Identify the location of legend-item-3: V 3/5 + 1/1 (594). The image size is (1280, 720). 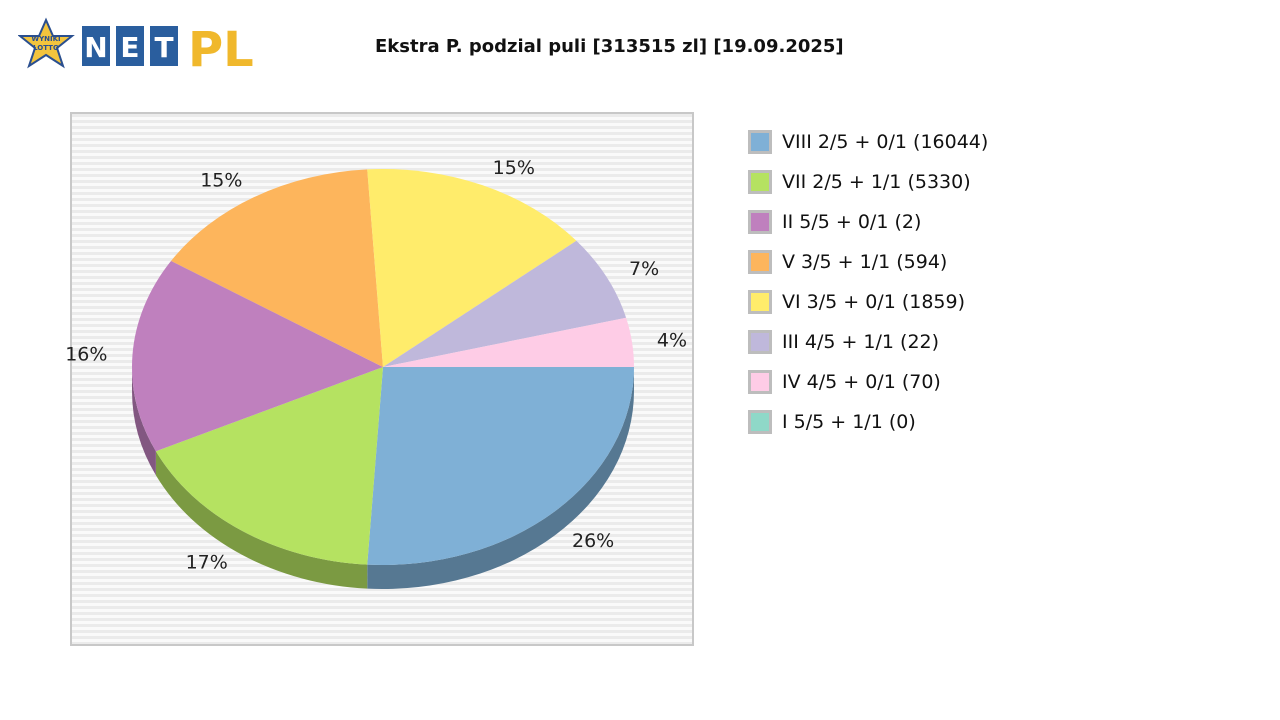
(868, 262).